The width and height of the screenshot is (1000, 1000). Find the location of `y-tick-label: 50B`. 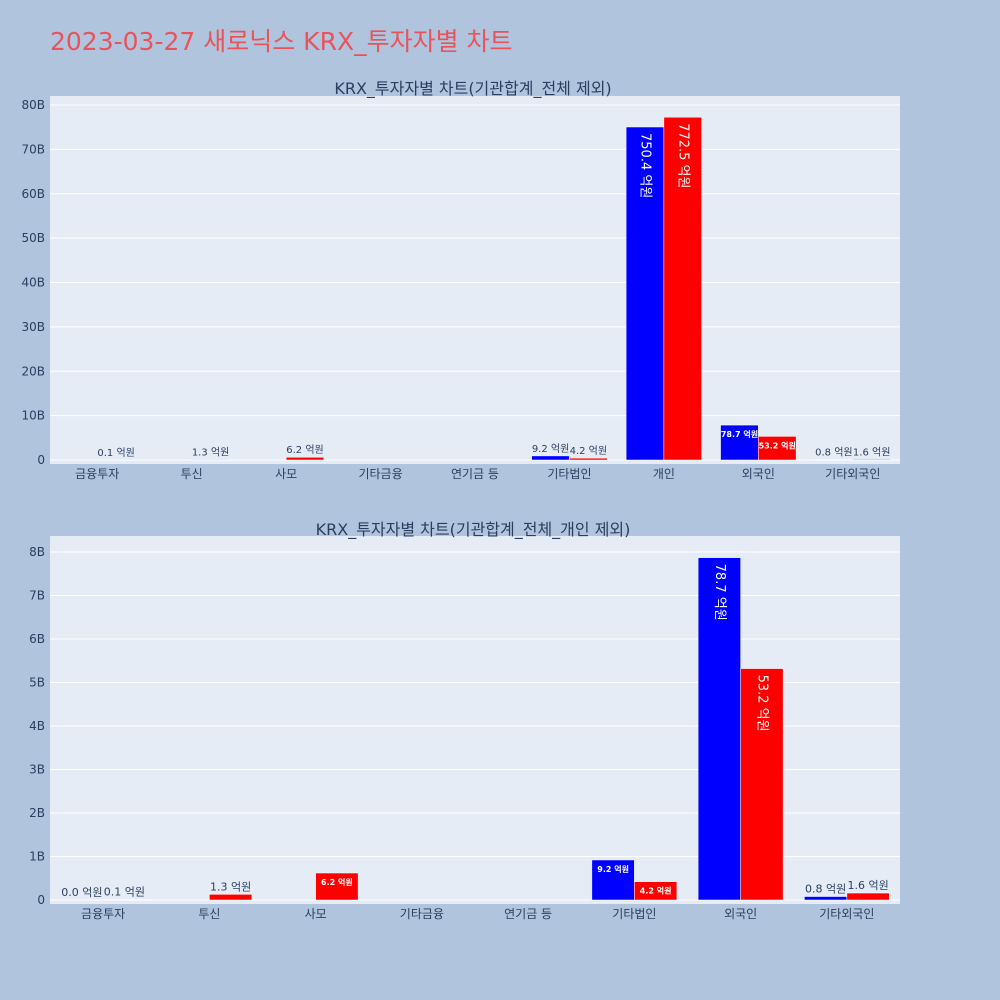

y-tick-label: 50B is located at coordinates (33, 238).